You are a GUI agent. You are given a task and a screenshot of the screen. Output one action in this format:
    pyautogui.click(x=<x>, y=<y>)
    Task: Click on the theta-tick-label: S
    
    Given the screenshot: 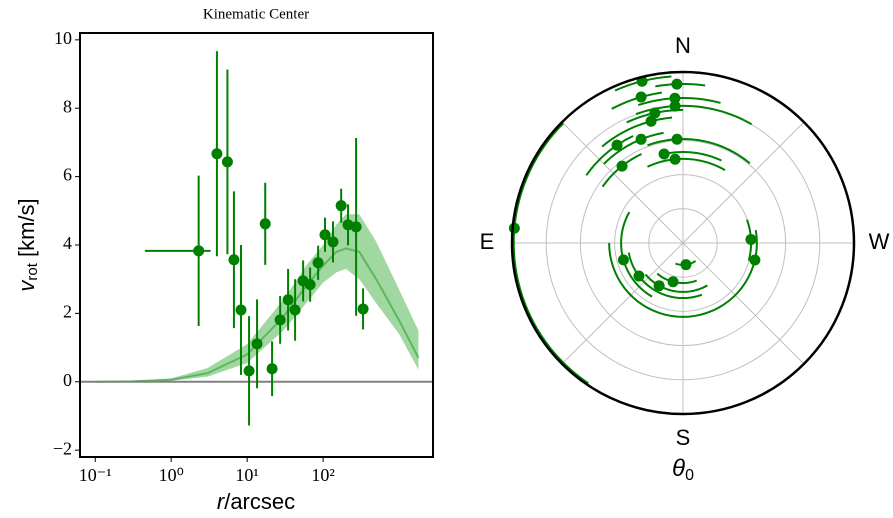 What is the action you would take?
    pyautogui.click(x=683, y=437)
    